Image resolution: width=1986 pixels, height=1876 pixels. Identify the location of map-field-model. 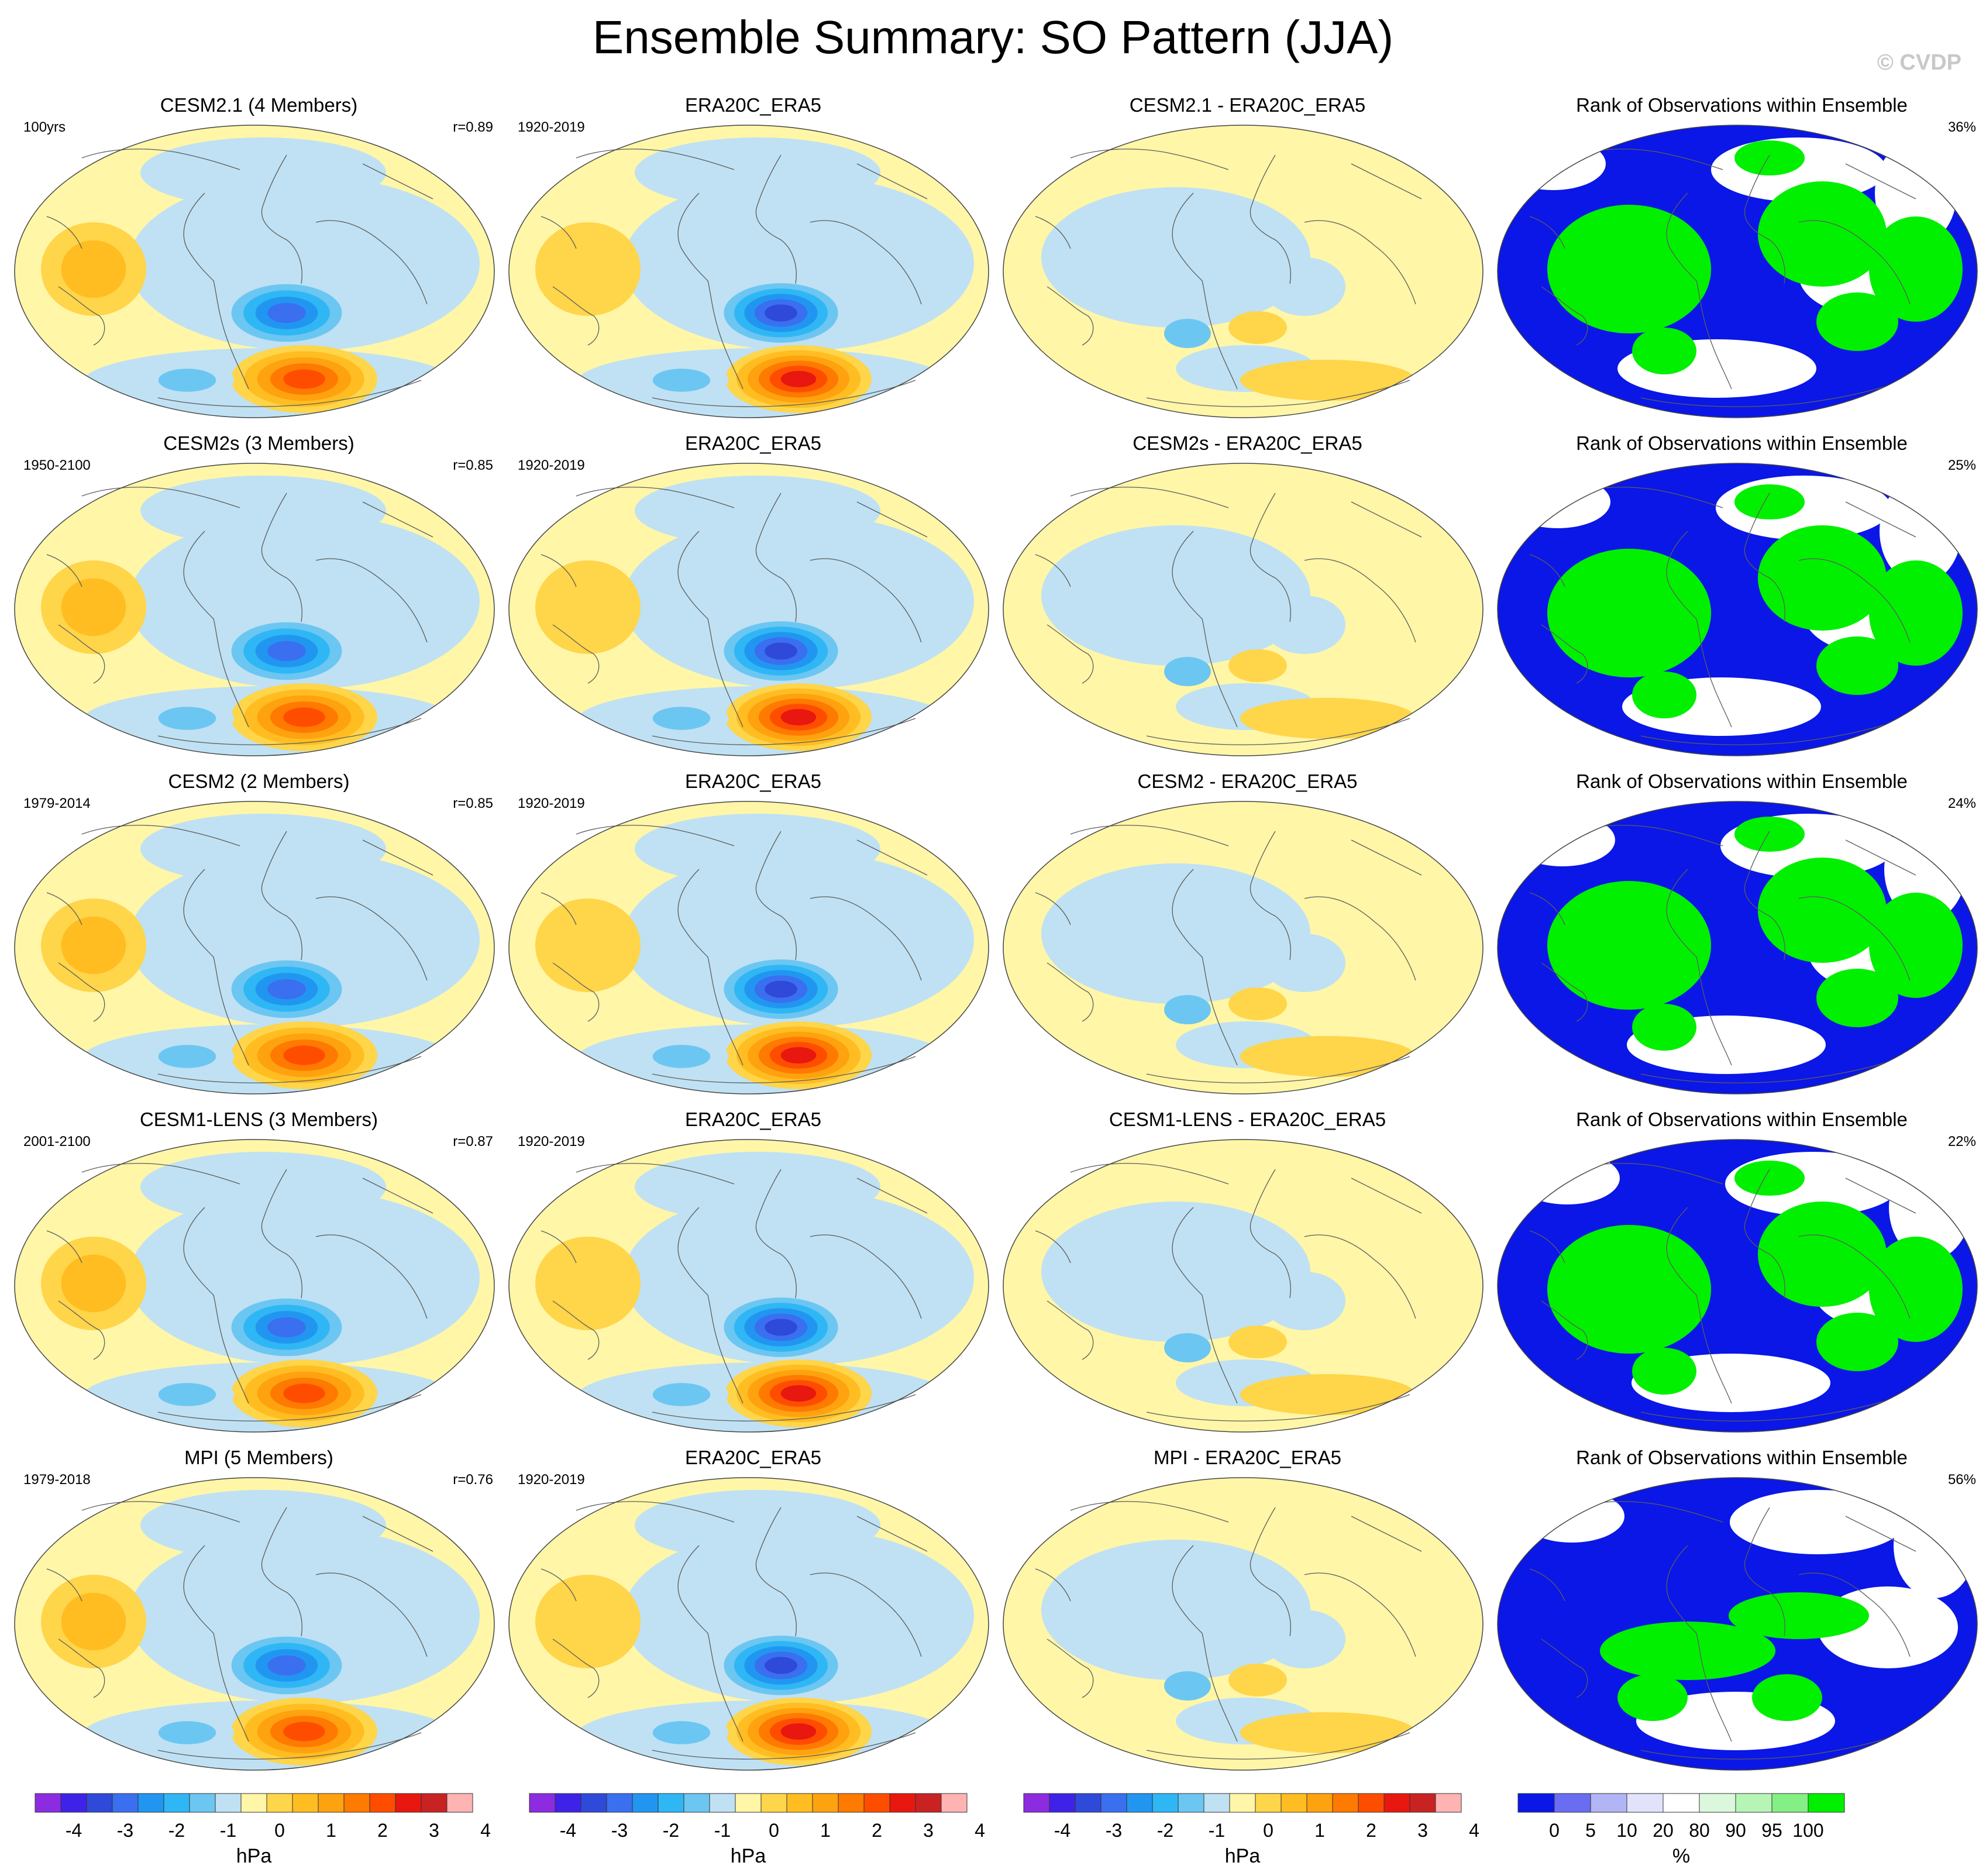
(254, 1286).